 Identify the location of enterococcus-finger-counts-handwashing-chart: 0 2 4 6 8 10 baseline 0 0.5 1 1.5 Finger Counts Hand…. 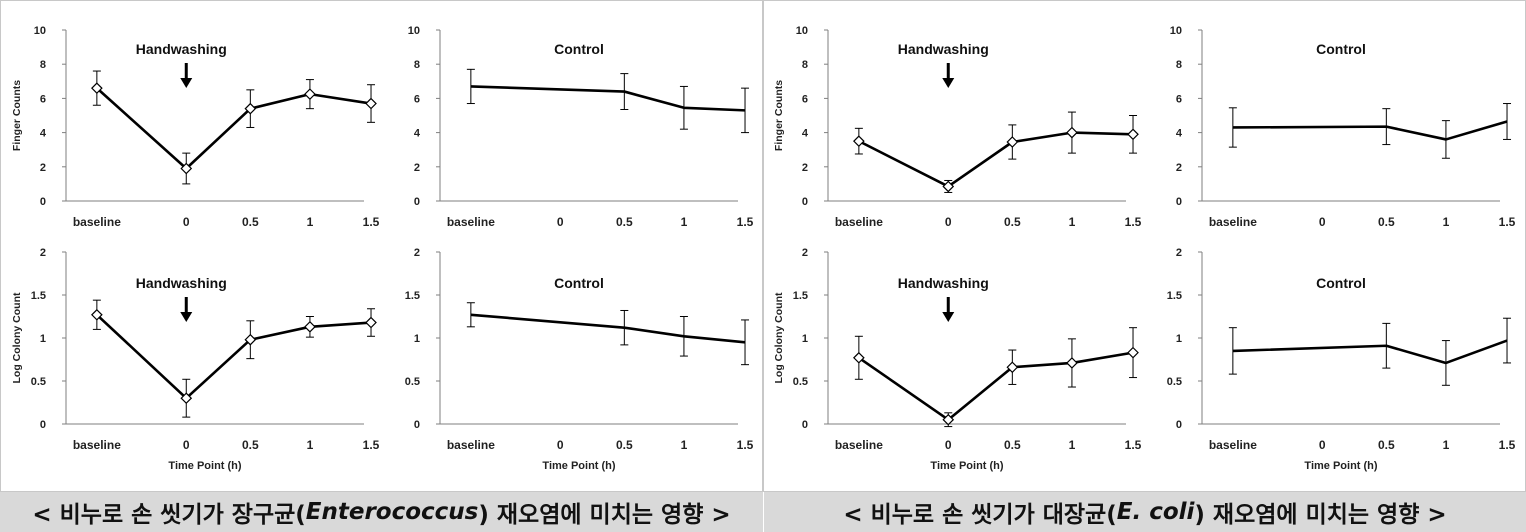
(195, 127).